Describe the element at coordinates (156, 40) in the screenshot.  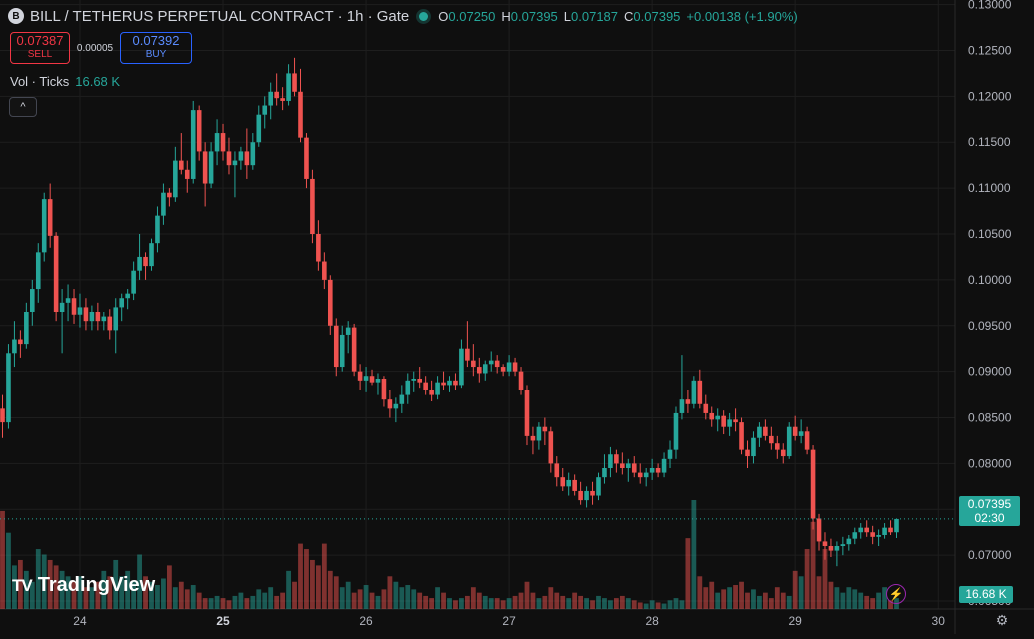
I see `buy-price: 0.07392` at that location.